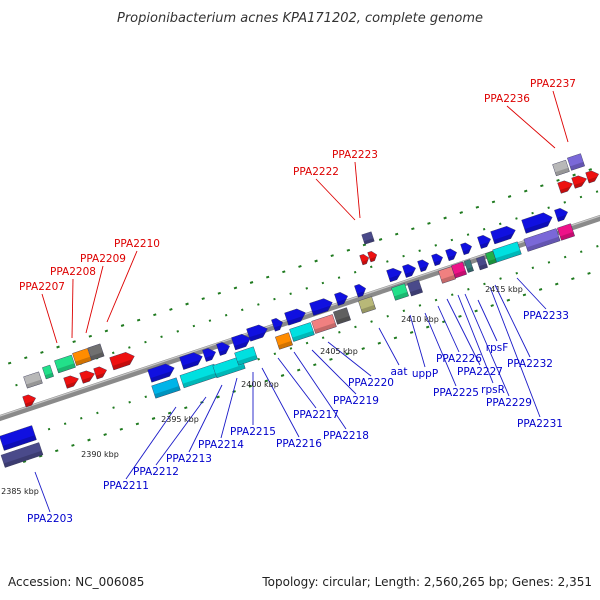  What do you see at coordinates (485, 245) in the screenshot?
I see `gene-ppa2229-up-shade` at bounding box center [485, 245].